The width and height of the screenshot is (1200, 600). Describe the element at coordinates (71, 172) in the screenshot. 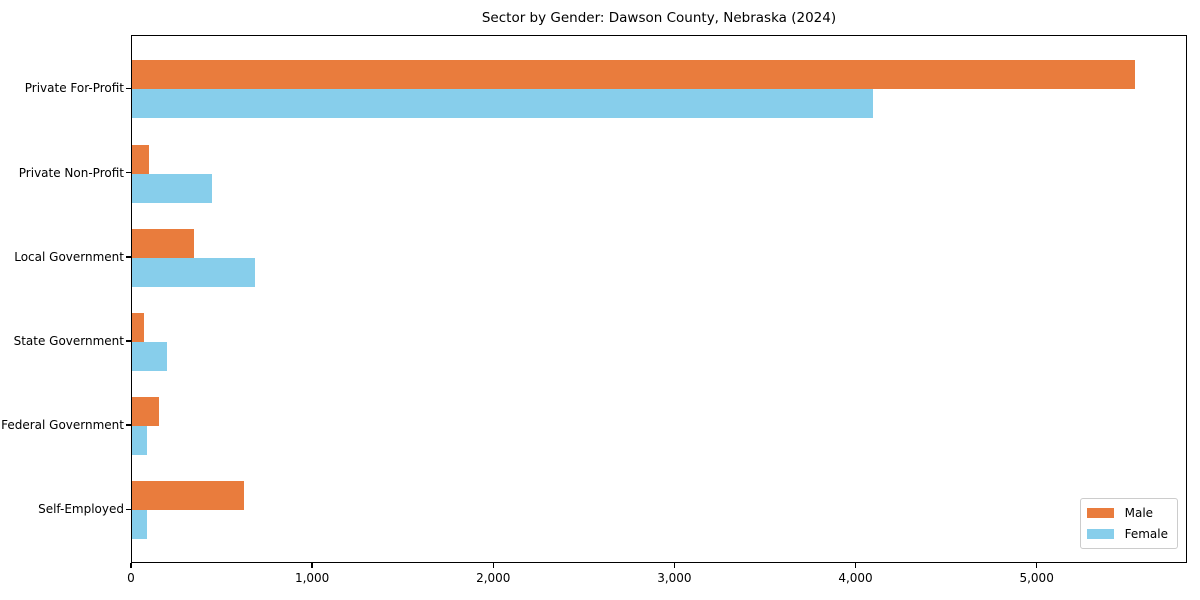

I see `y-axis-label: Private Non-Profit` at that location.